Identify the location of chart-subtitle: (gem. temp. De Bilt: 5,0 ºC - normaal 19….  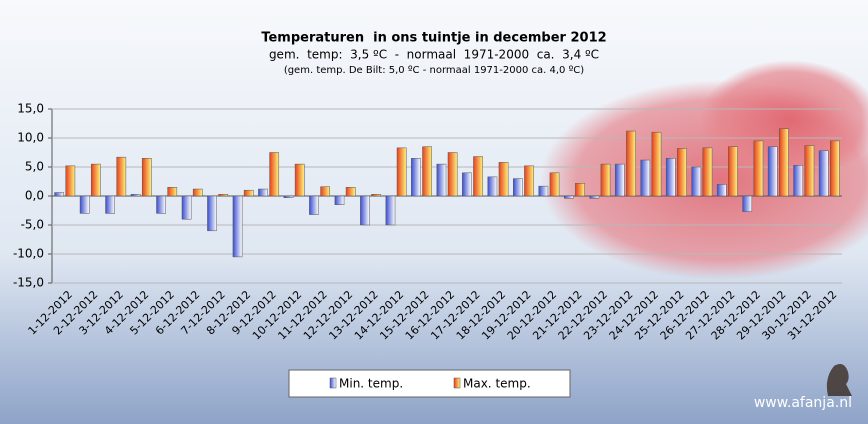
(434, 70).